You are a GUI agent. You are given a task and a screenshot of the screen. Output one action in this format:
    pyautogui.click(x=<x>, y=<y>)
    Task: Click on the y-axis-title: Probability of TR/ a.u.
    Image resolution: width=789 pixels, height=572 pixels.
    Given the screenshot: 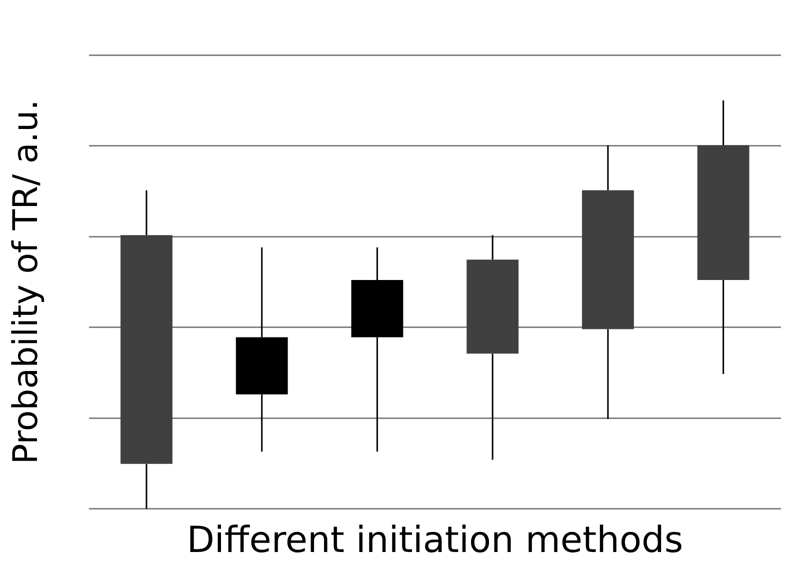 What is the action you would take?
    pyautogui.click(x=26, y=282)
    